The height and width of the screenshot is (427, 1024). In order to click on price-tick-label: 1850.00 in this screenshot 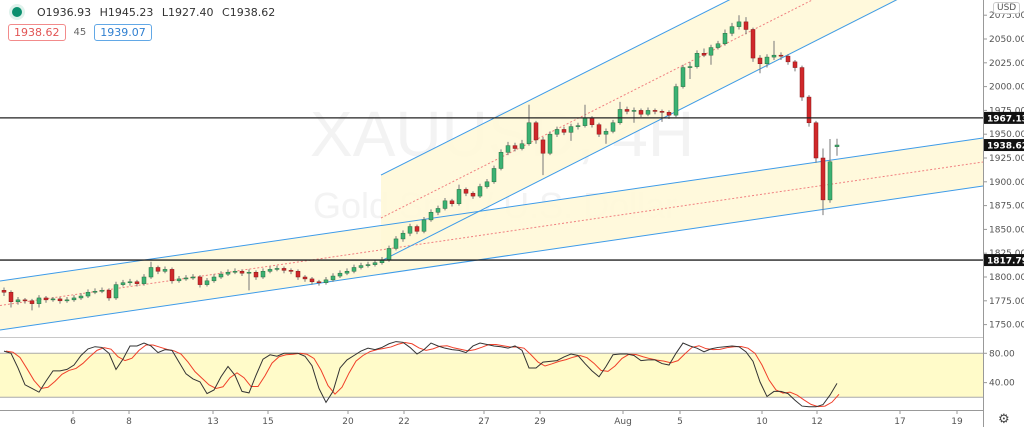, I will do `click(1006, 230)`.